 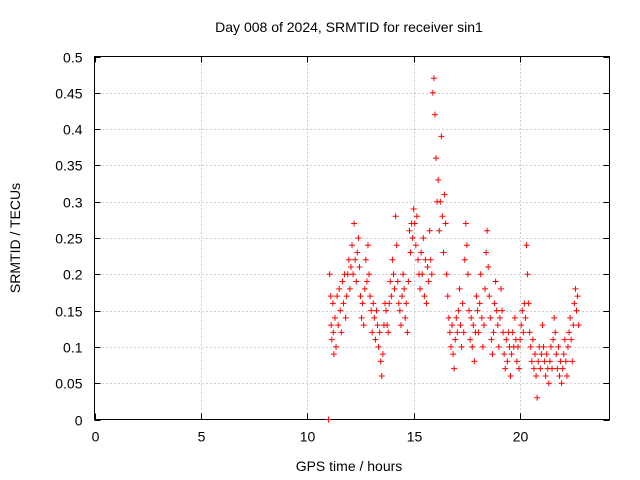 I want to click on x-tick-label: 0, so click(x=96, y=437).